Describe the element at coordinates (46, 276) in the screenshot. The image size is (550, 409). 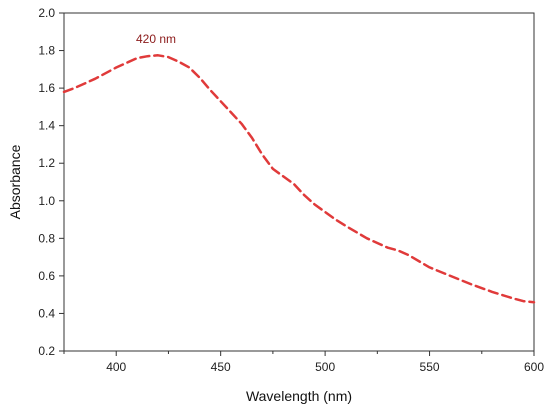
I see `y-tick-label: 0.6` at that location.